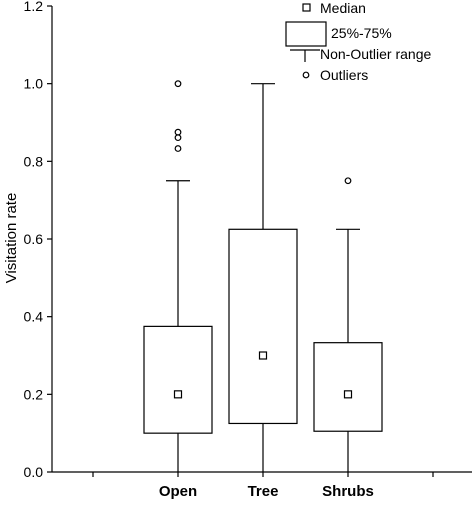 This screenshot has width=476, height=505. What do you see at coordinates (306, 7) in the screenshot?
I see `legend-median-symbol` at bounding box center [306, 7].